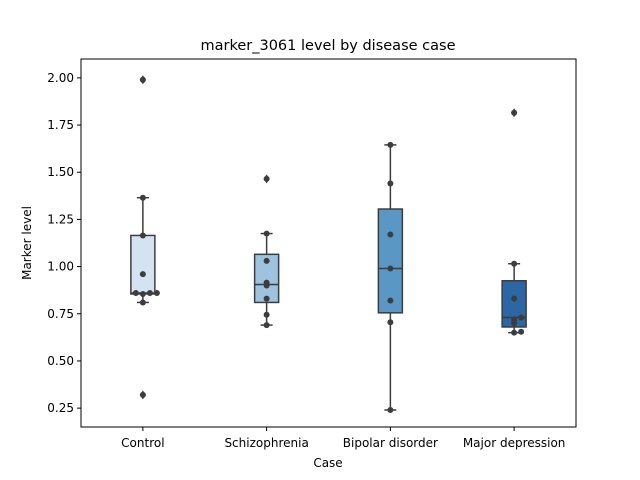 This screenshot has width=640, height=480. Describe the element at coordinates (64, 243) in the screenshot. I see `y-axis: 0.25 0.50 0.75 1.00 1.25 1.50 1.75 2.00` at that location.